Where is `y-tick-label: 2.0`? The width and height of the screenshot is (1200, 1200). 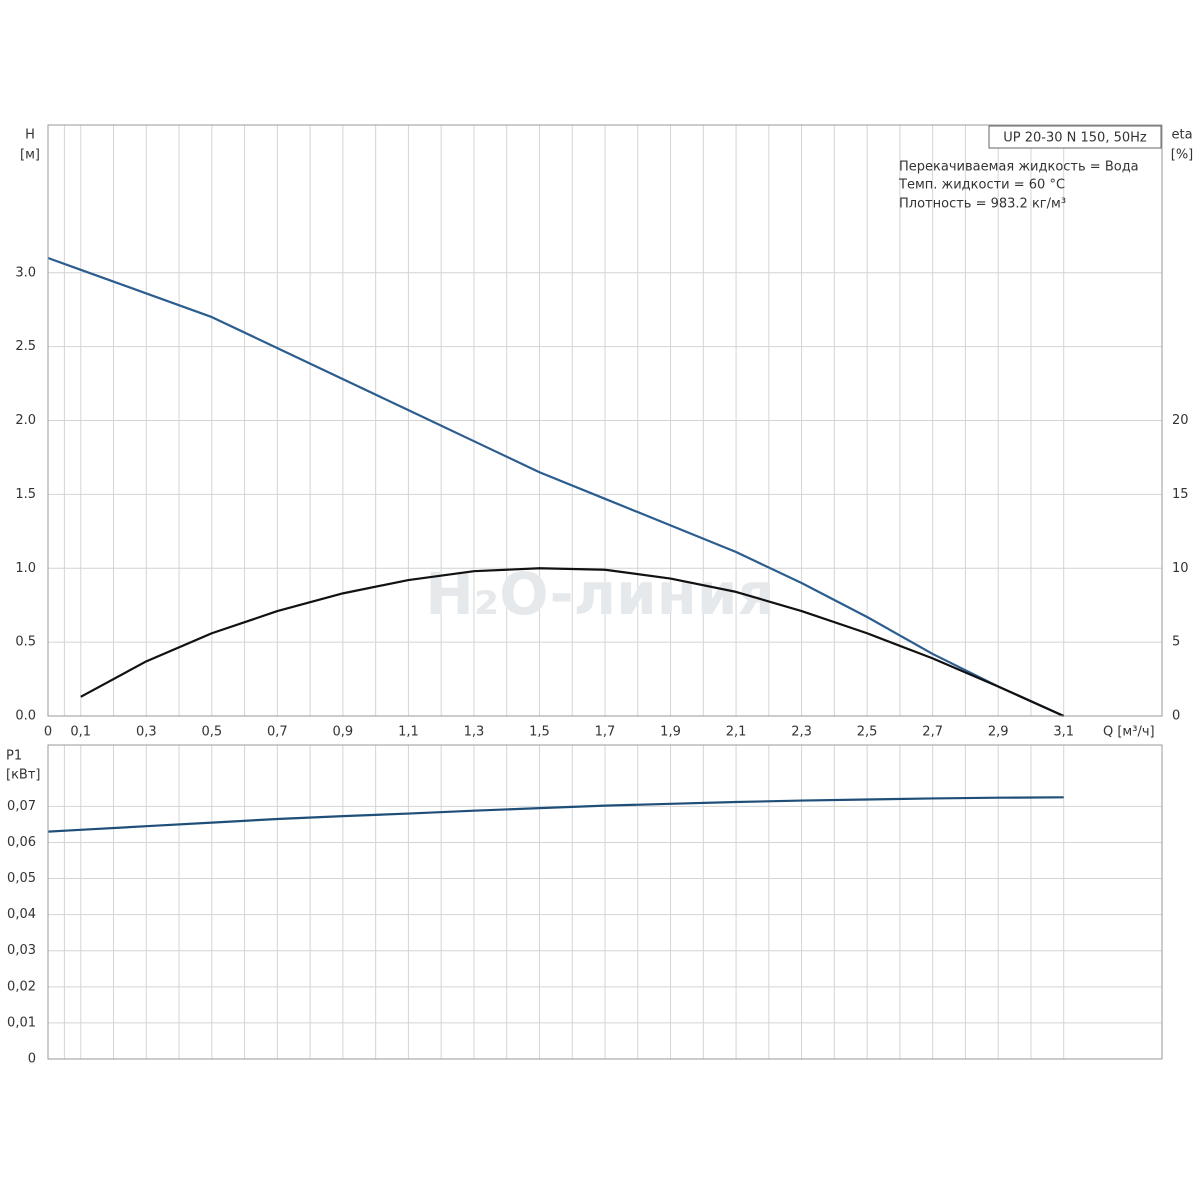
y-tick-label: 2.0 is located at coordinates (25, 420).